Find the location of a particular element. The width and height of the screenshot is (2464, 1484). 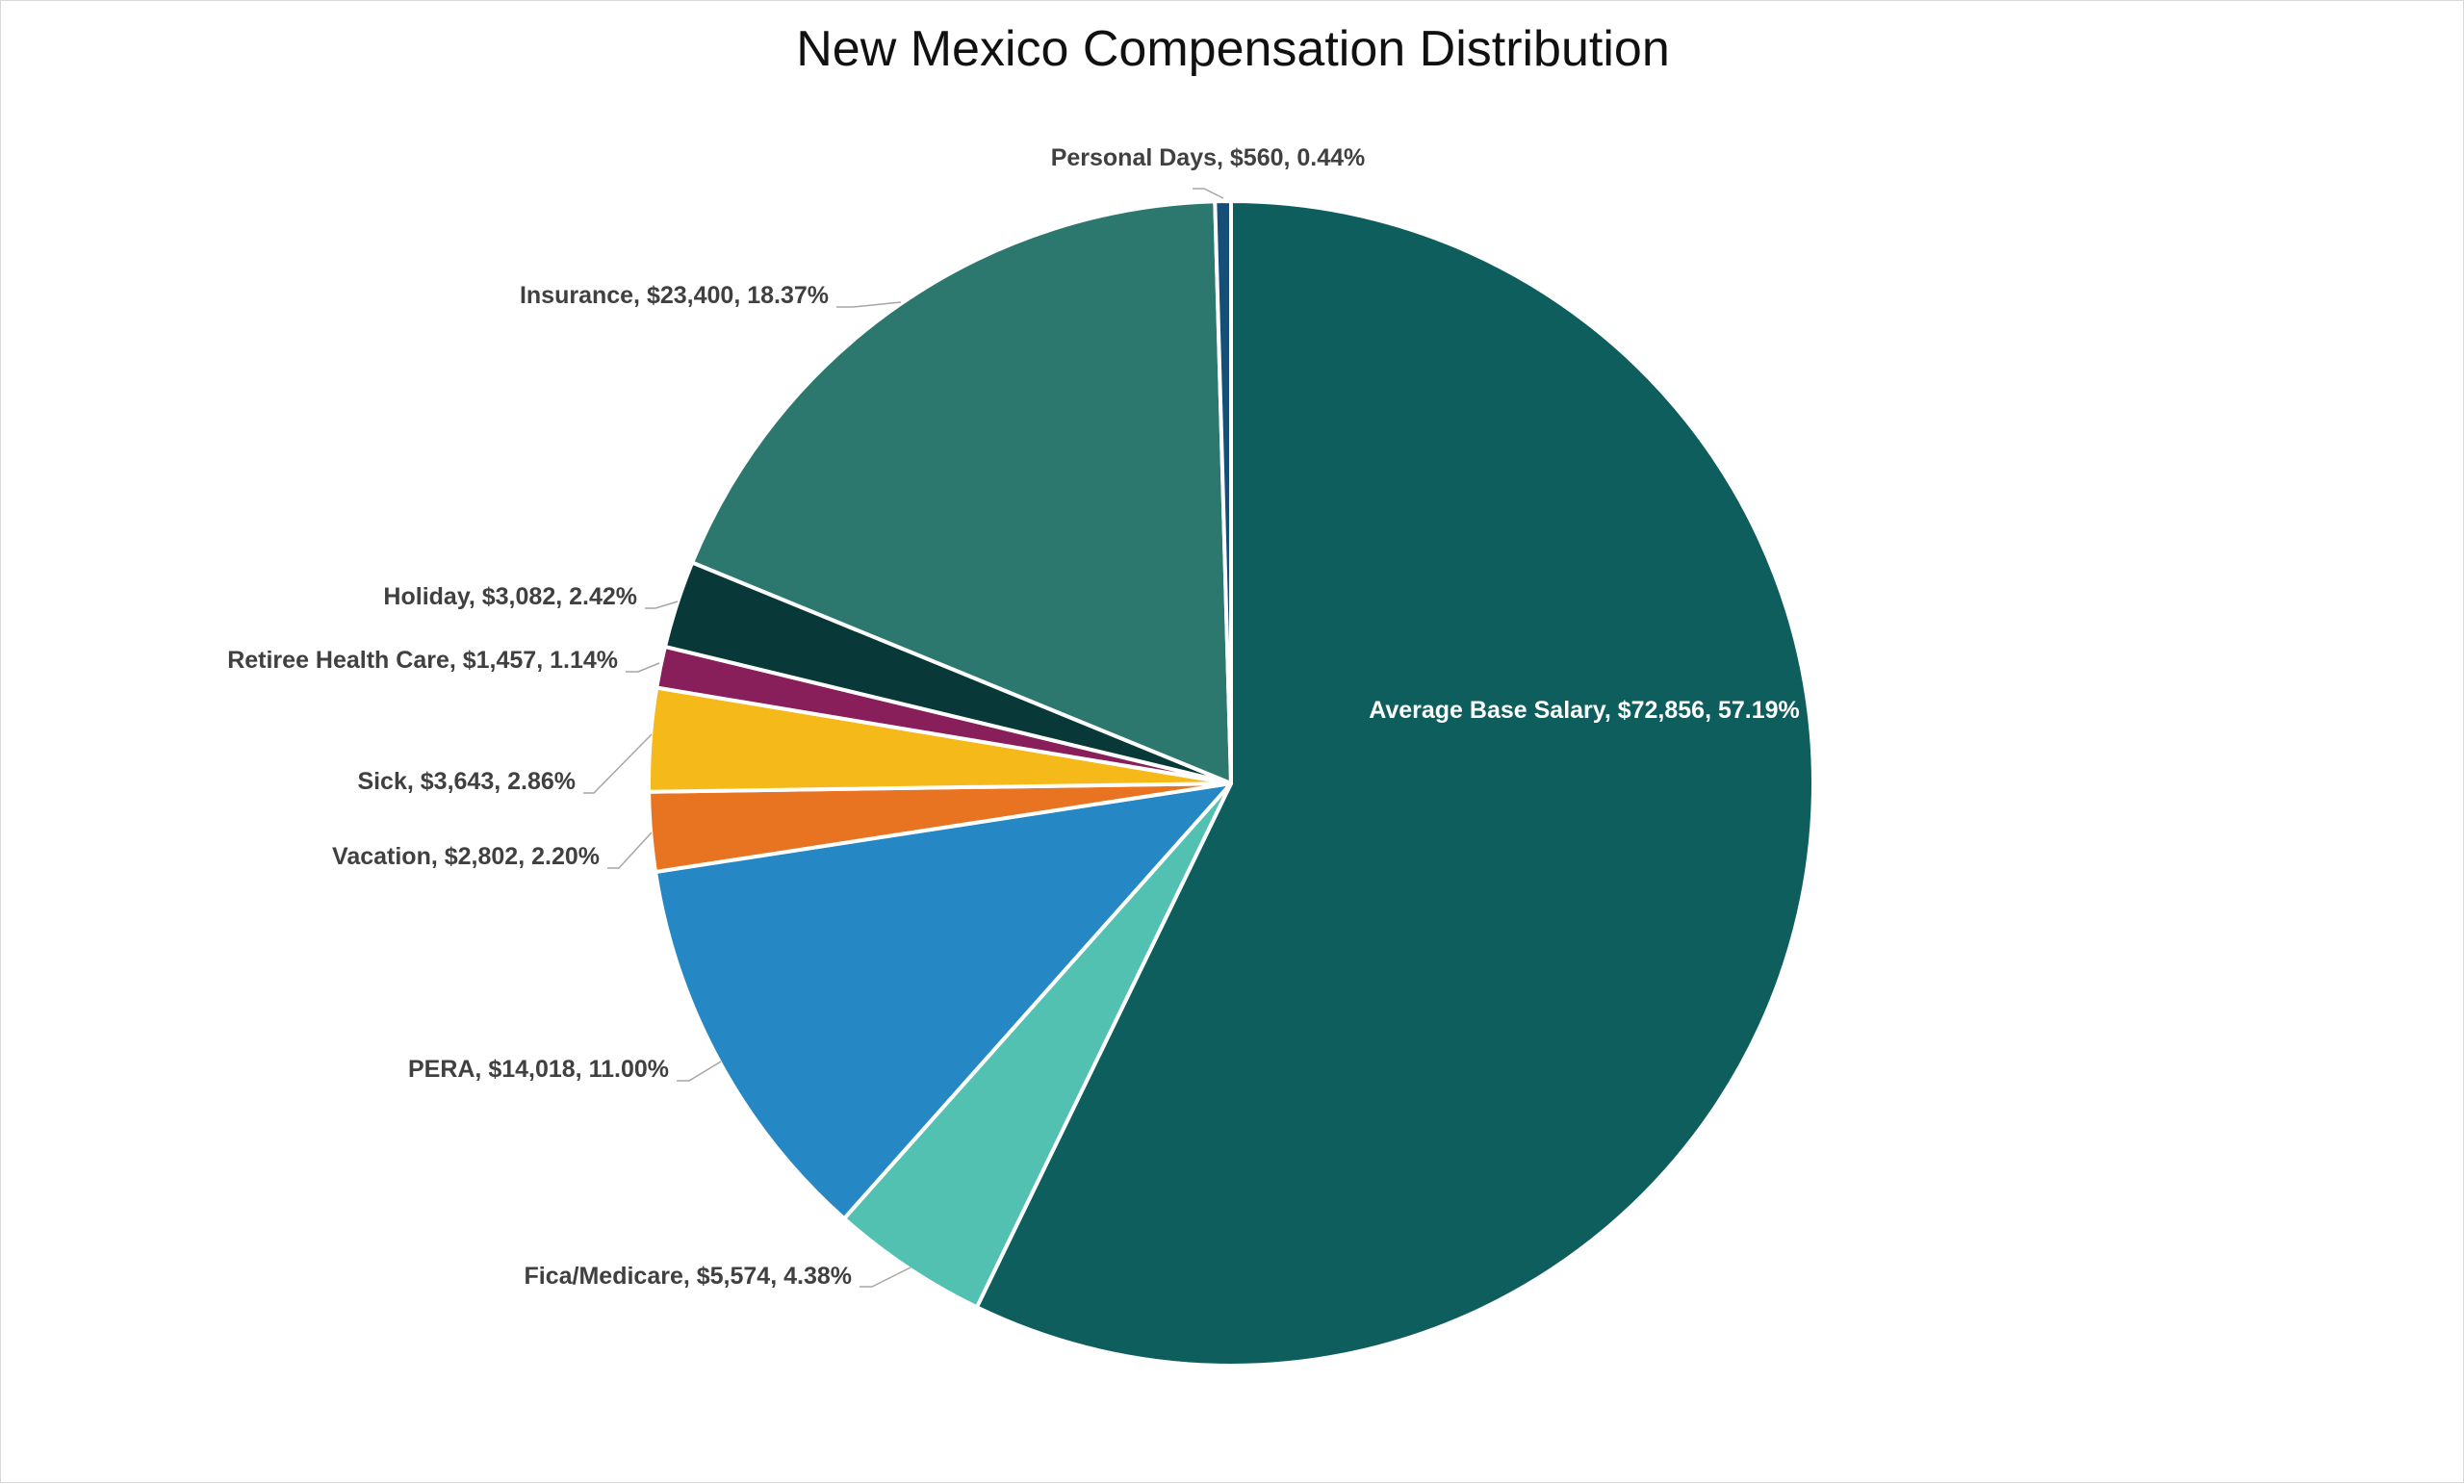

slice-label: Insurance, $23,400, 18.37% is located at coordinates (674, 296).